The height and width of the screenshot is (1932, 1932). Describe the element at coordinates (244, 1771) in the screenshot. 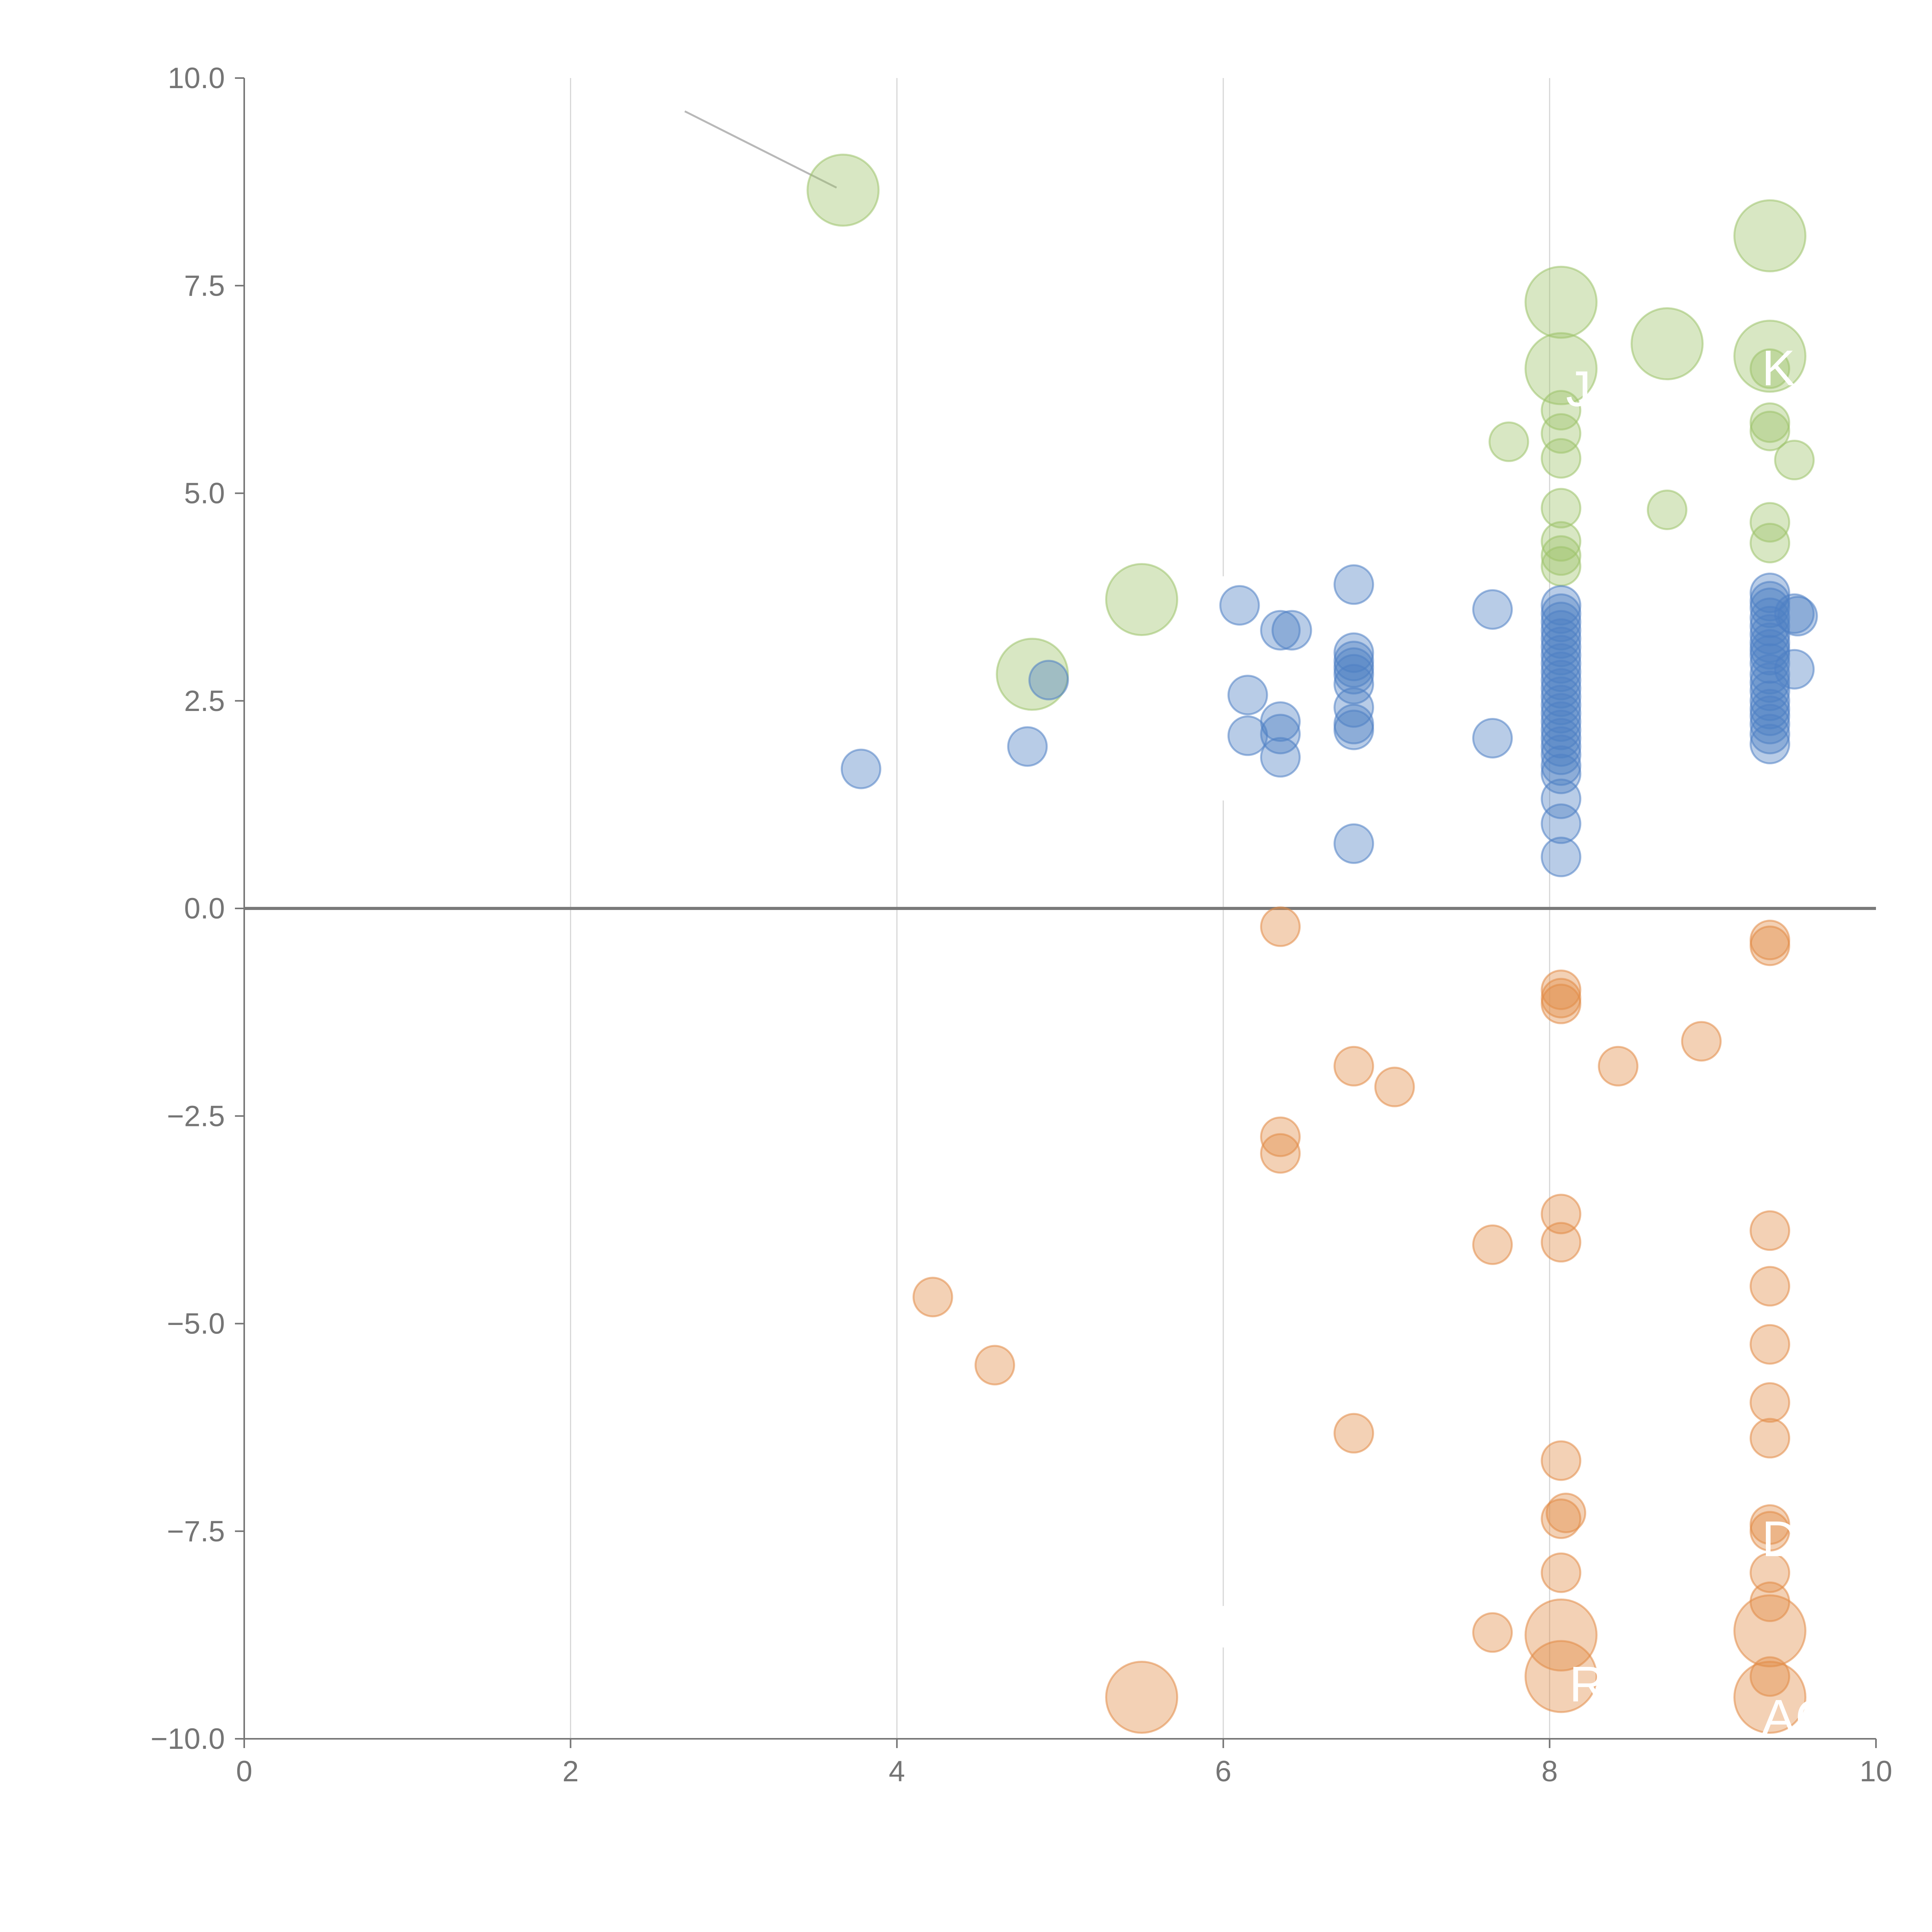

I see `x-tick-label: 0` at that location.